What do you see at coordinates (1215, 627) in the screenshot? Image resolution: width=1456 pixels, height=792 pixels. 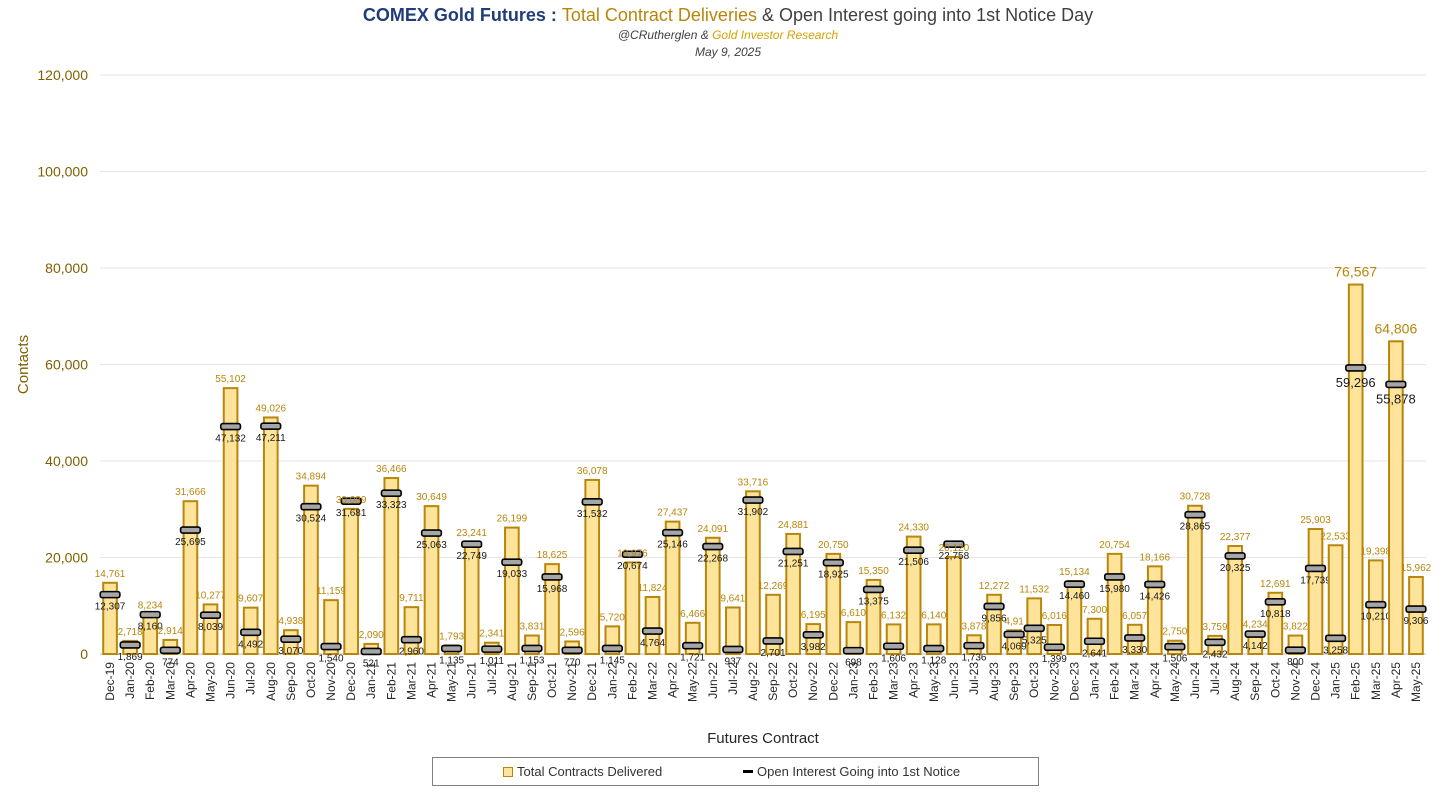 I see `bar-value-label: 3,759` at bounding box center [1215, 627].